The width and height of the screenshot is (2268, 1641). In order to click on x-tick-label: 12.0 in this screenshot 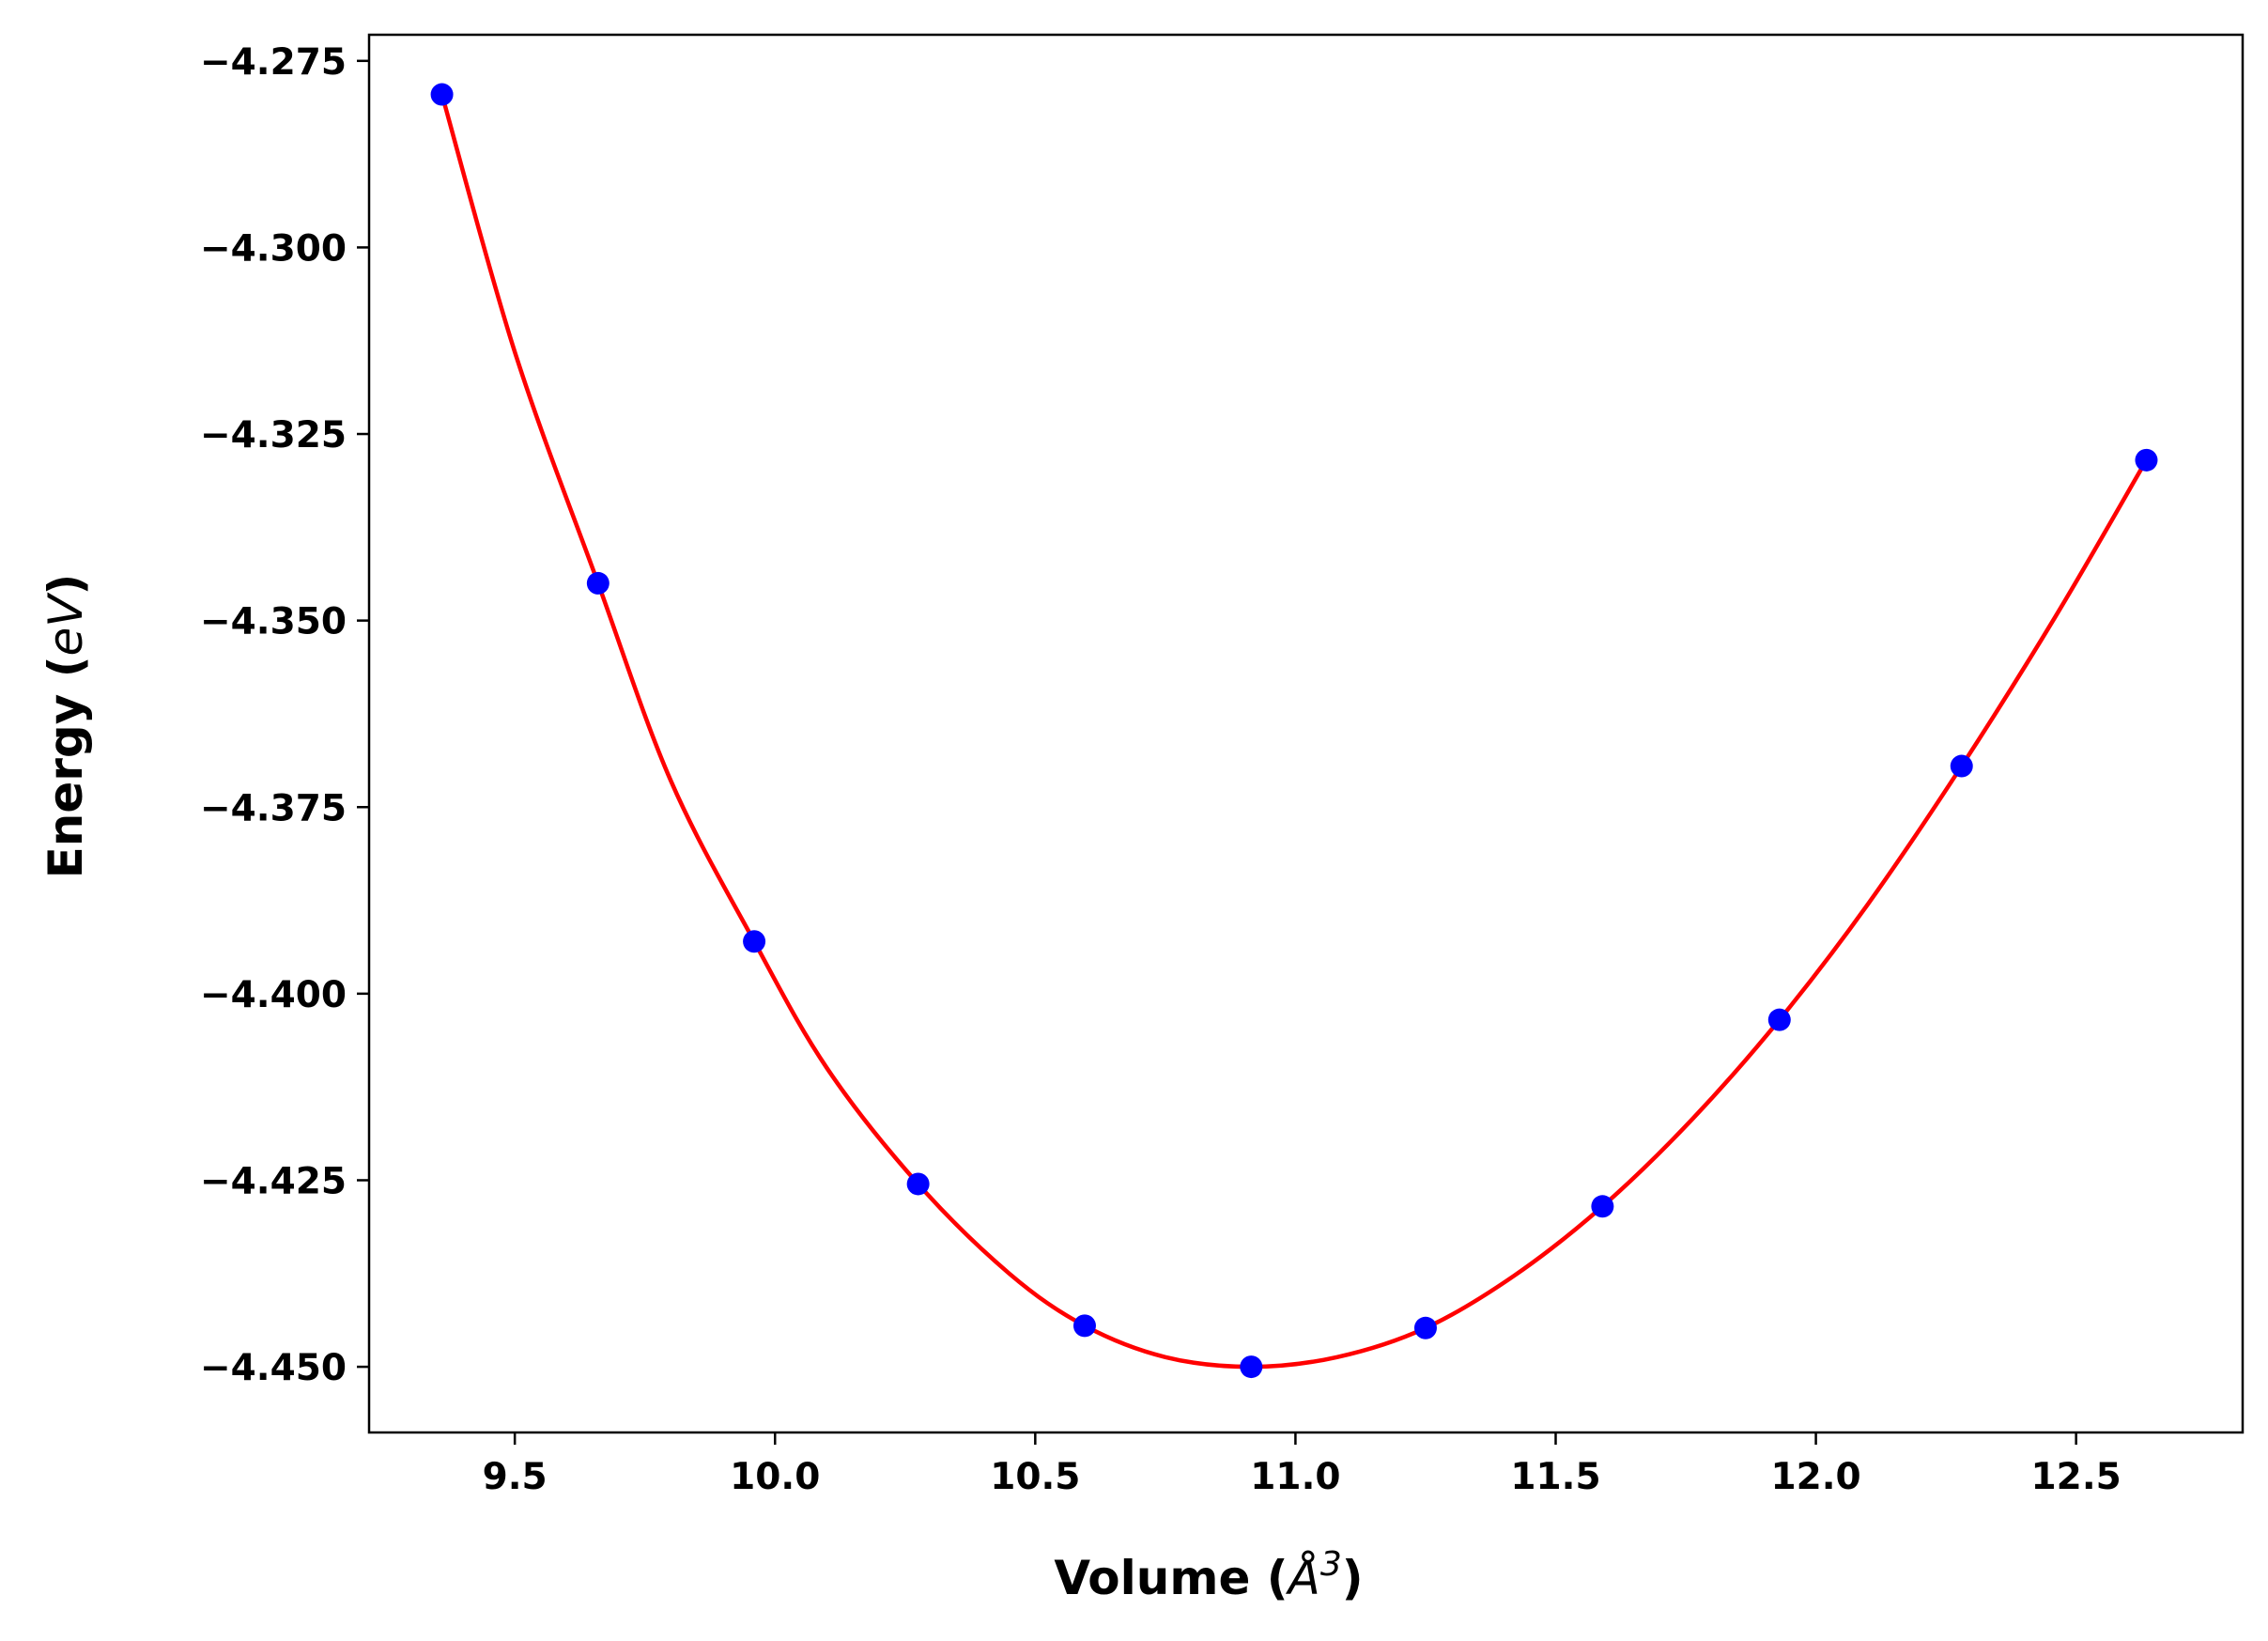, I will do `click(1815, 1477)`.